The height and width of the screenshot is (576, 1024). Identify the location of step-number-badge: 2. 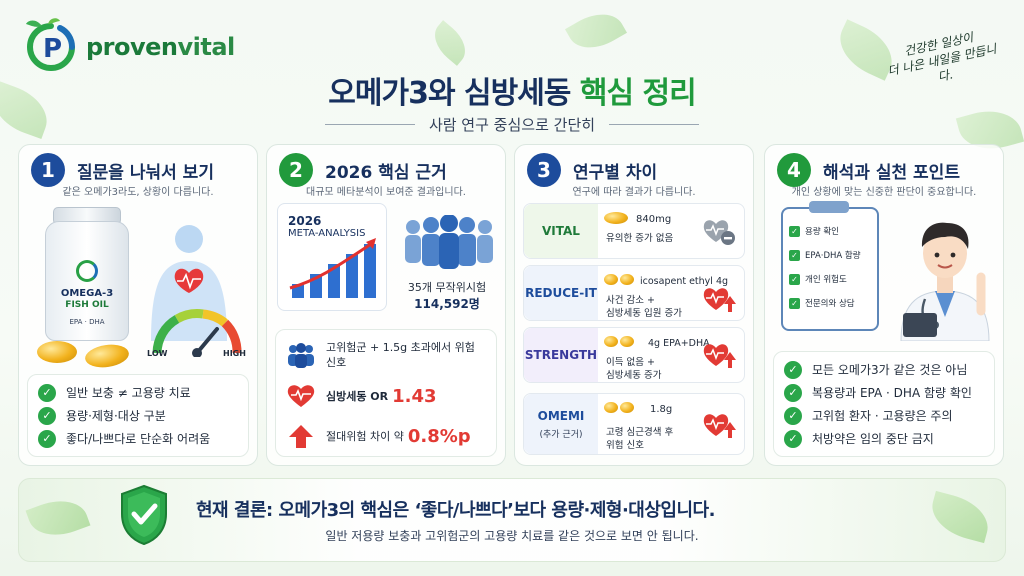
(296, 170).